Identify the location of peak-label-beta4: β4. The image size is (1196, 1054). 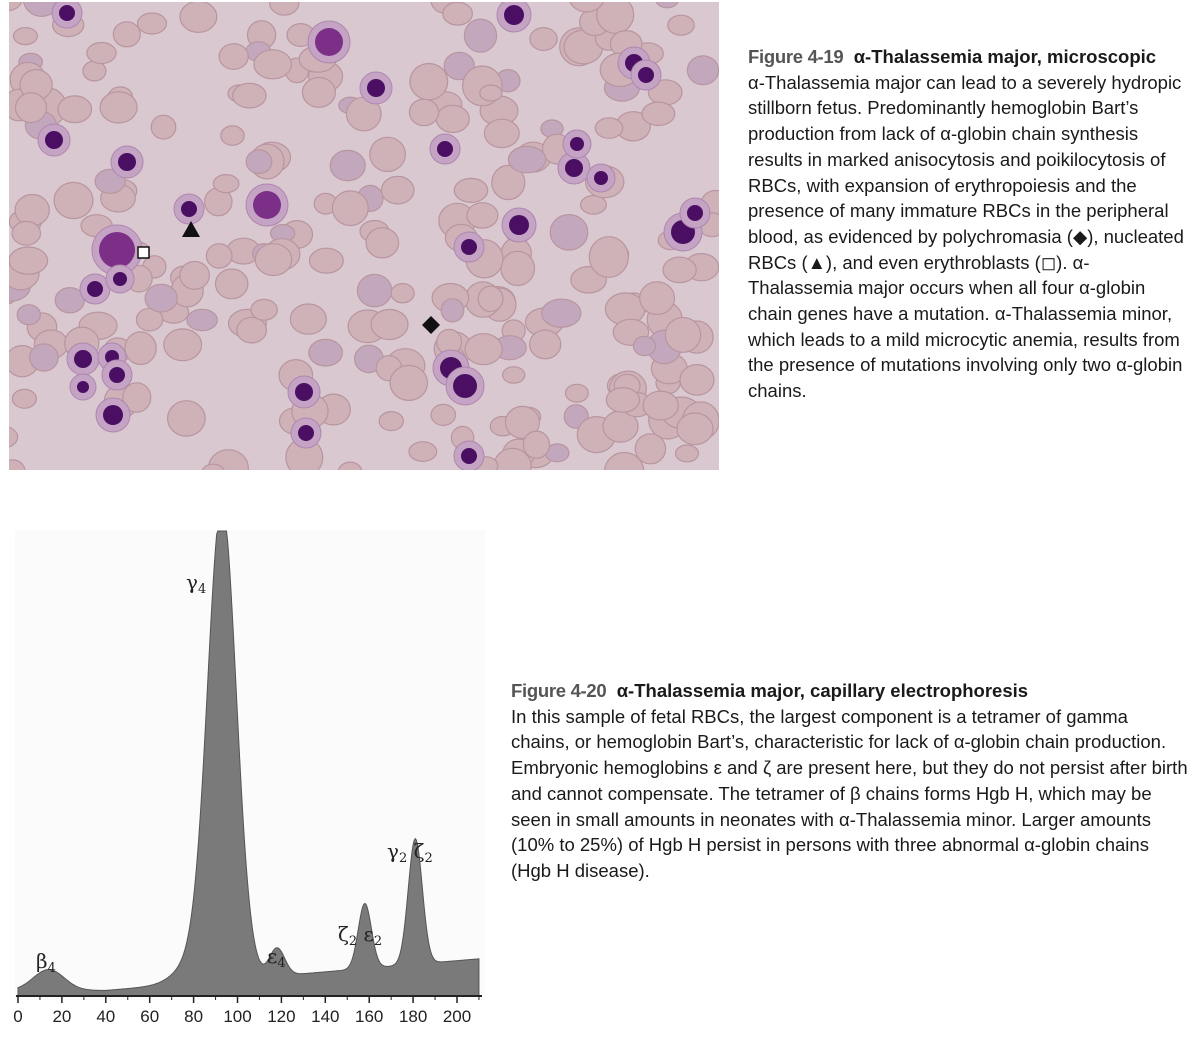
(46, 962).